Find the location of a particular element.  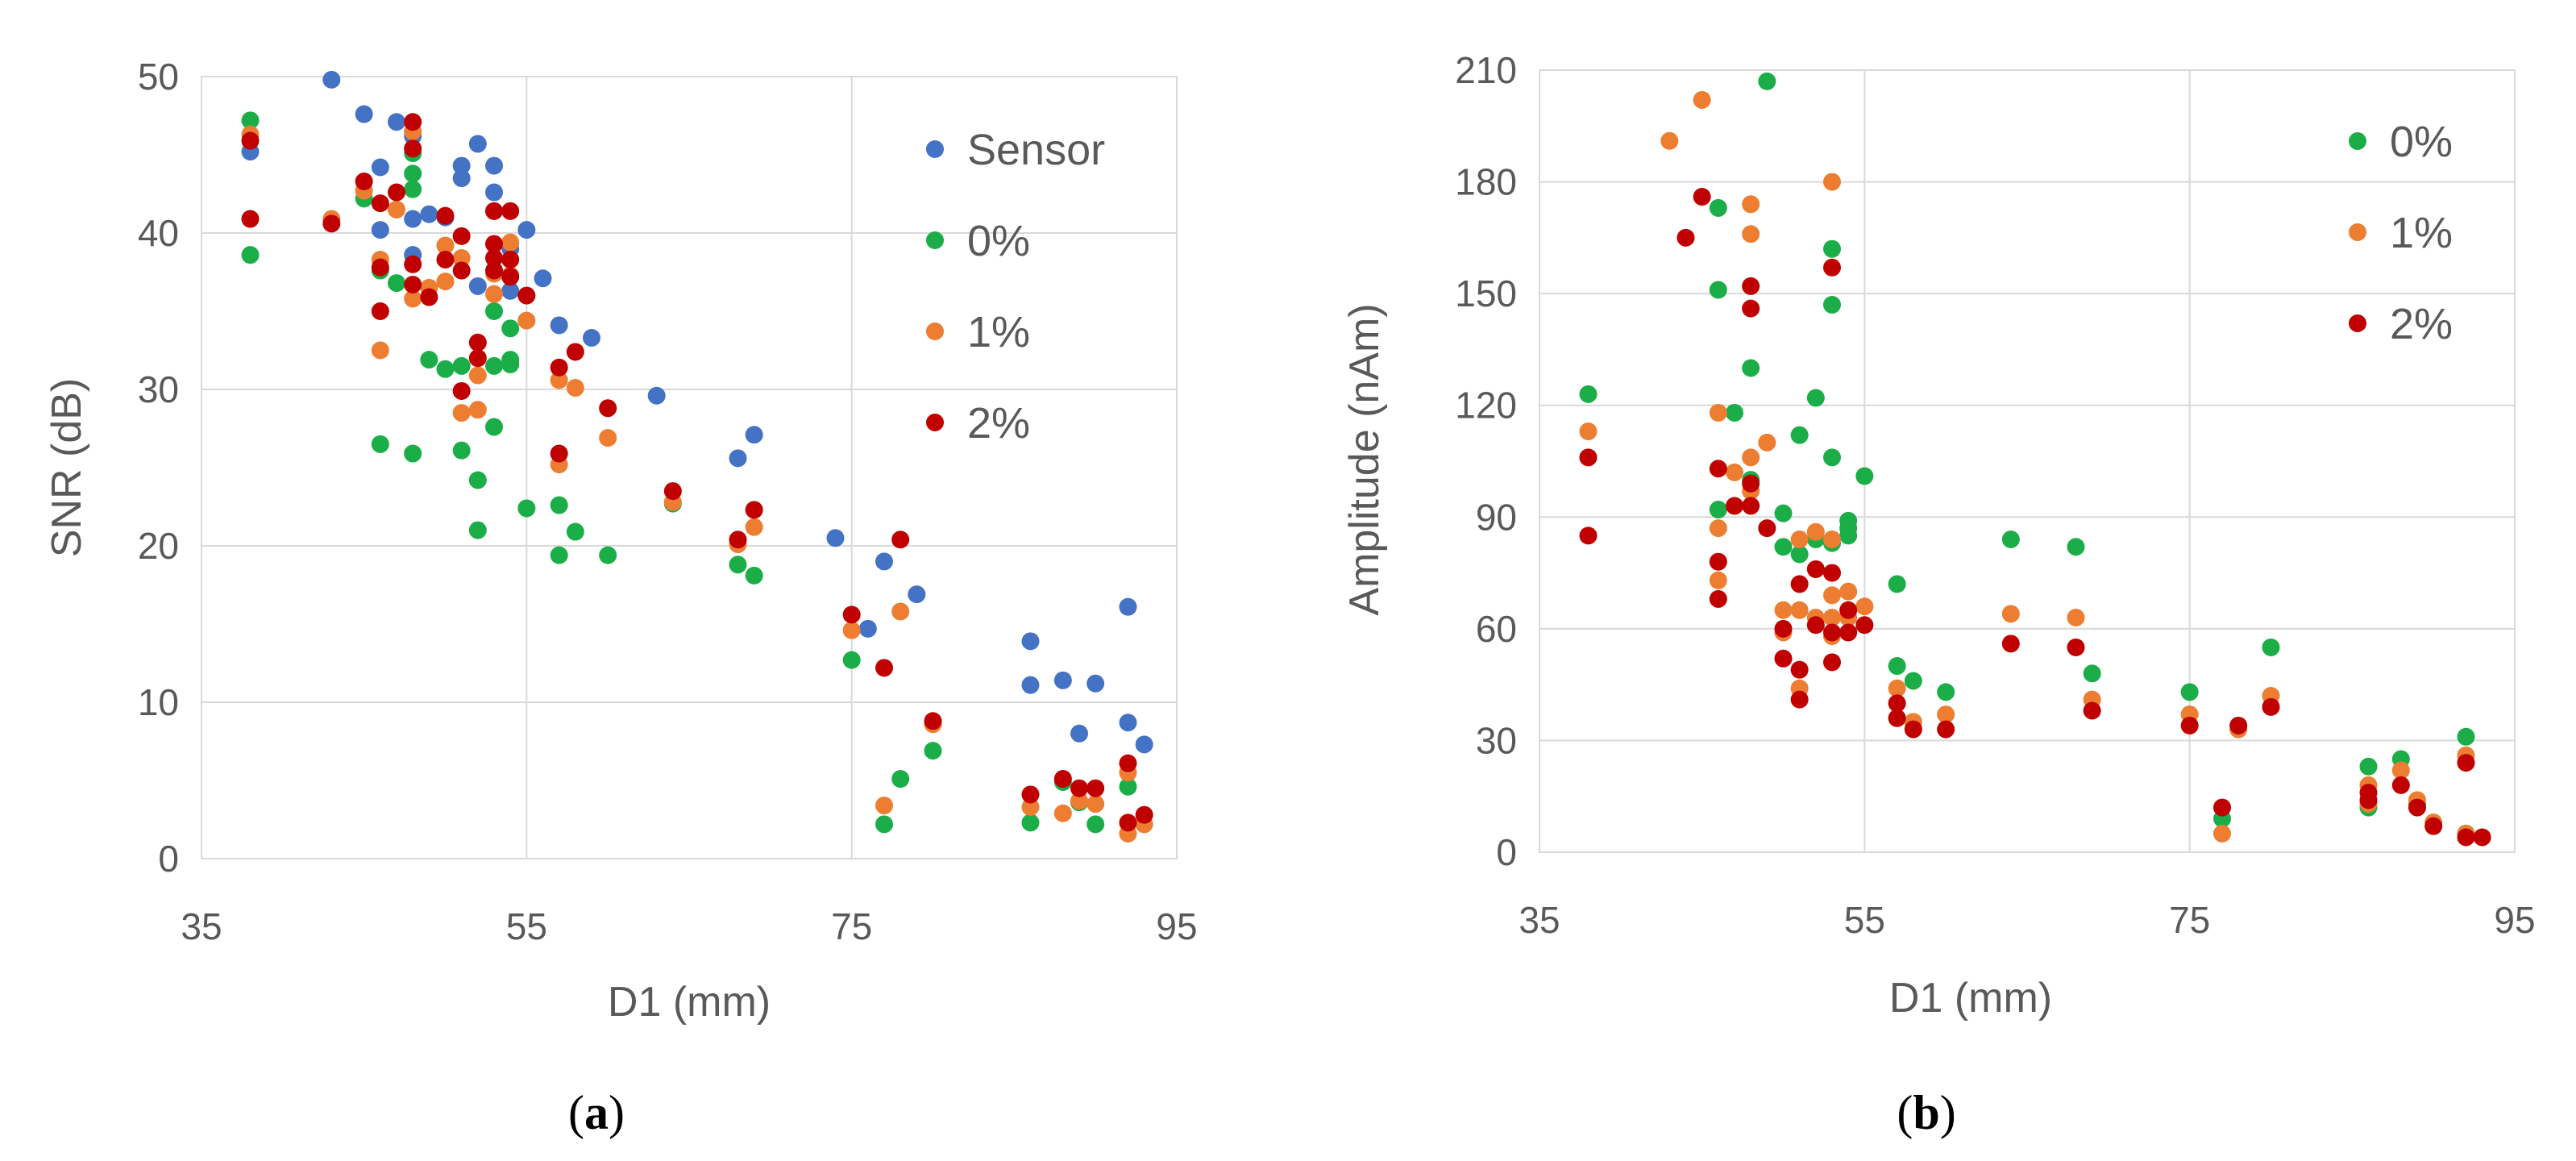

y-axis-label-b: Amplitude (nAm) is located at coordinates (1364, 459).